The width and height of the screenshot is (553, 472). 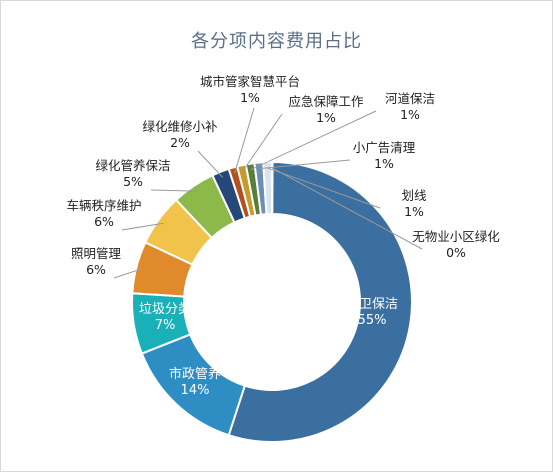 I want to click on category-label: 绿化管养保洁, so click(x=132, y=165).